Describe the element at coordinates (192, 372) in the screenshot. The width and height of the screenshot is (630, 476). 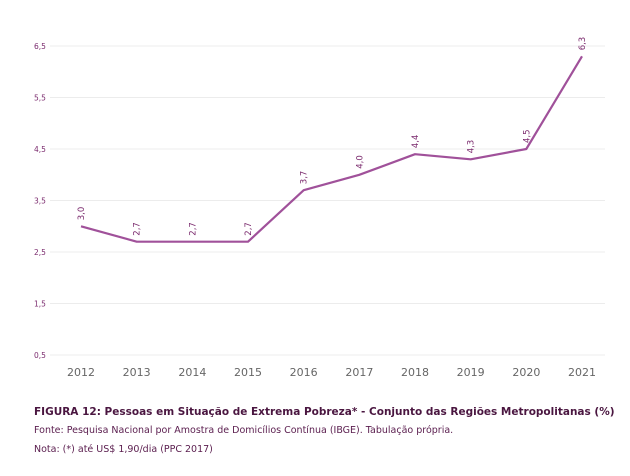
I see `x-tick-label: 2014` at that location.